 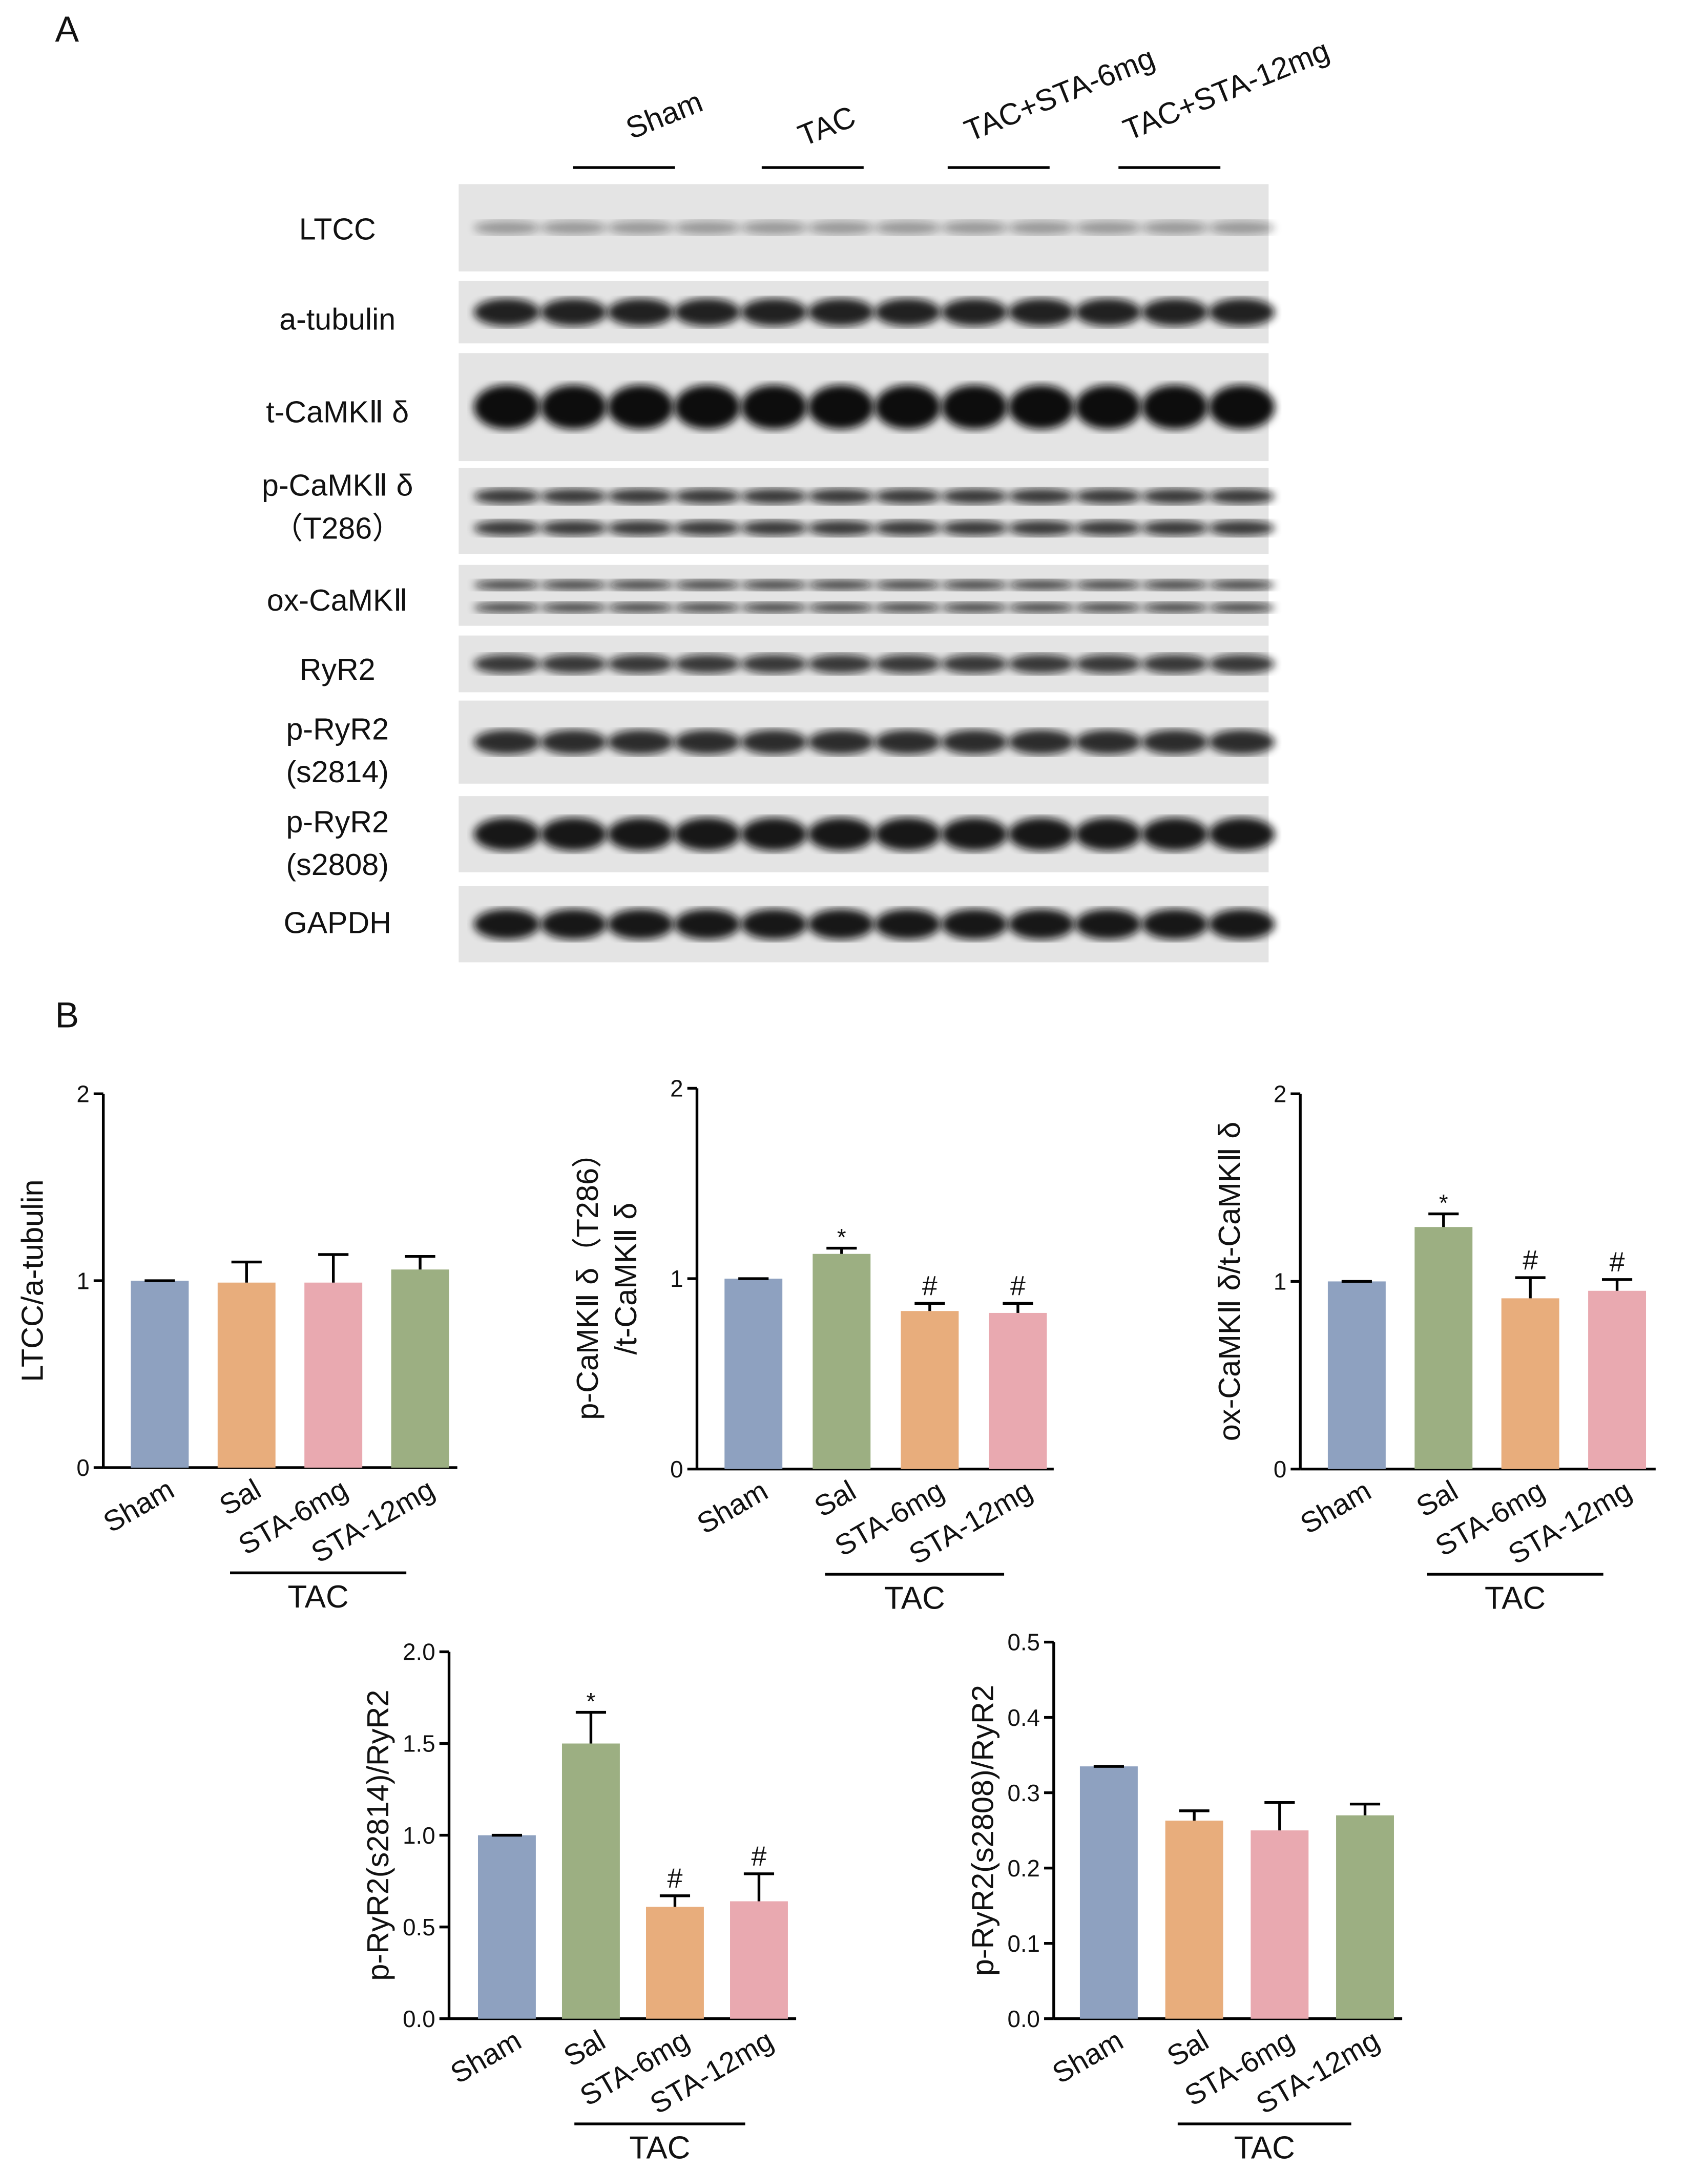 What do you see at coordinates (1023, 1718) in the screenshot?
I see `y-tick-label: 0.4` at bounding box center [1023, 1718].